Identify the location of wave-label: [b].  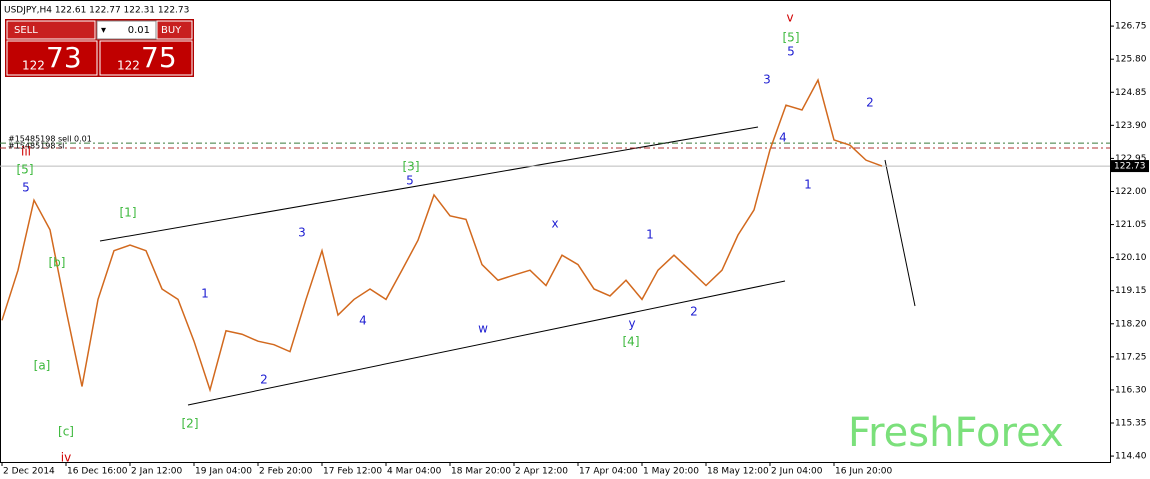
(57, 263).